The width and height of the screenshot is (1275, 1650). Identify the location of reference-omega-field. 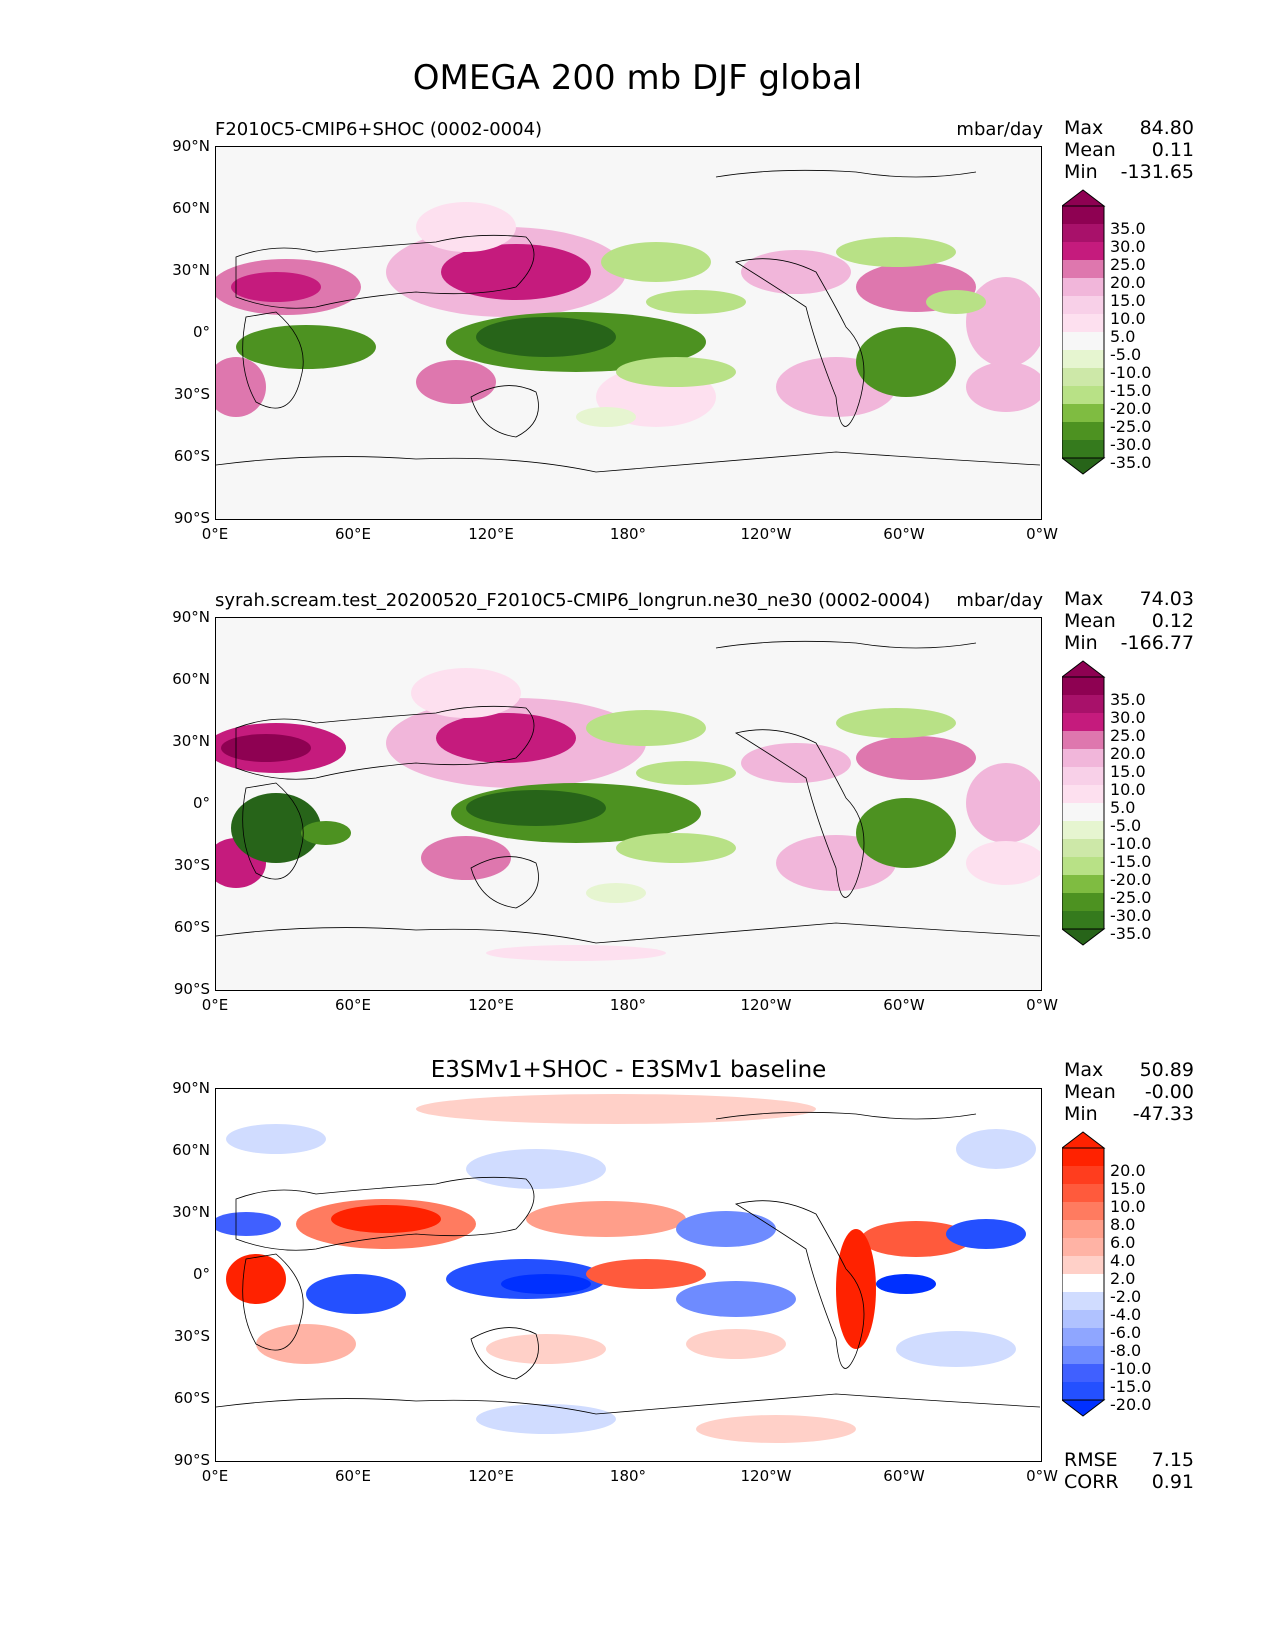
(628, 800).